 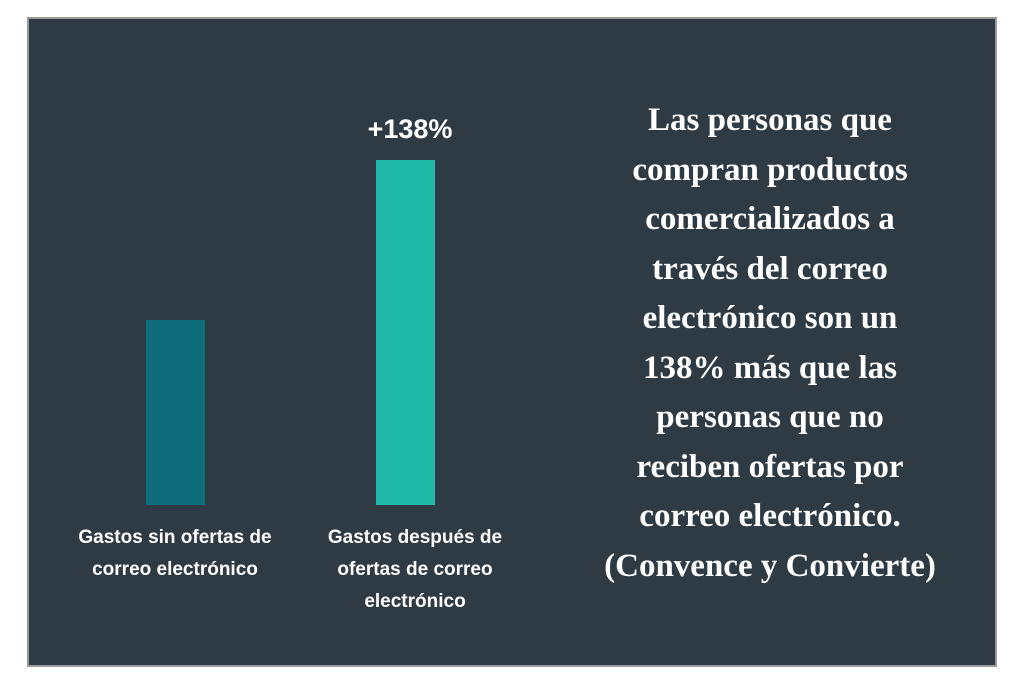 What do you see at coordinates (770, 516) in the screenshot?
I see `caption-line: correo electrónico.` at bounding box center [770, 516].